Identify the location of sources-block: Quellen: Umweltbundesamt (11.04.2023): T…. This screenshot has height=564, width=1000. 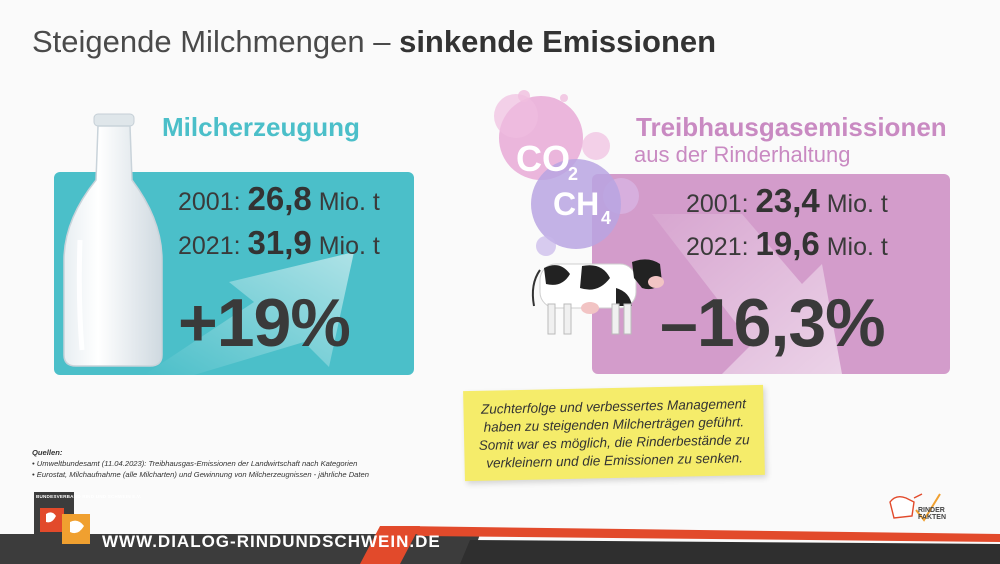
(242, 463).